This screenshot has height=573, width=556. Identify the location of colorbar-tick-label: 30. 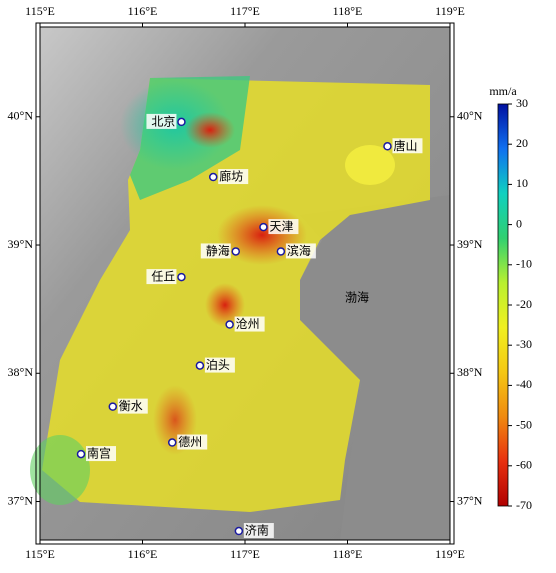
(522, 103).